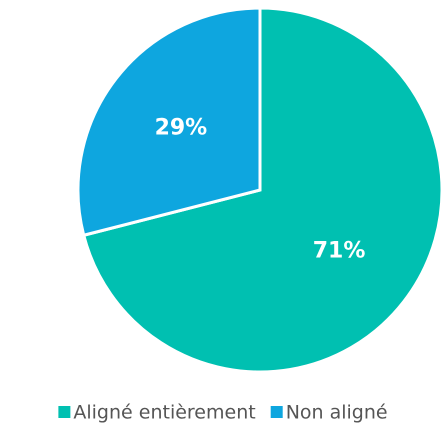 The width and height of the screenshot is (446, 429). What do you see at coordinates (181, 128) in the screenshot?
I see `data-label: 29%` at bounding box center [181, 128].